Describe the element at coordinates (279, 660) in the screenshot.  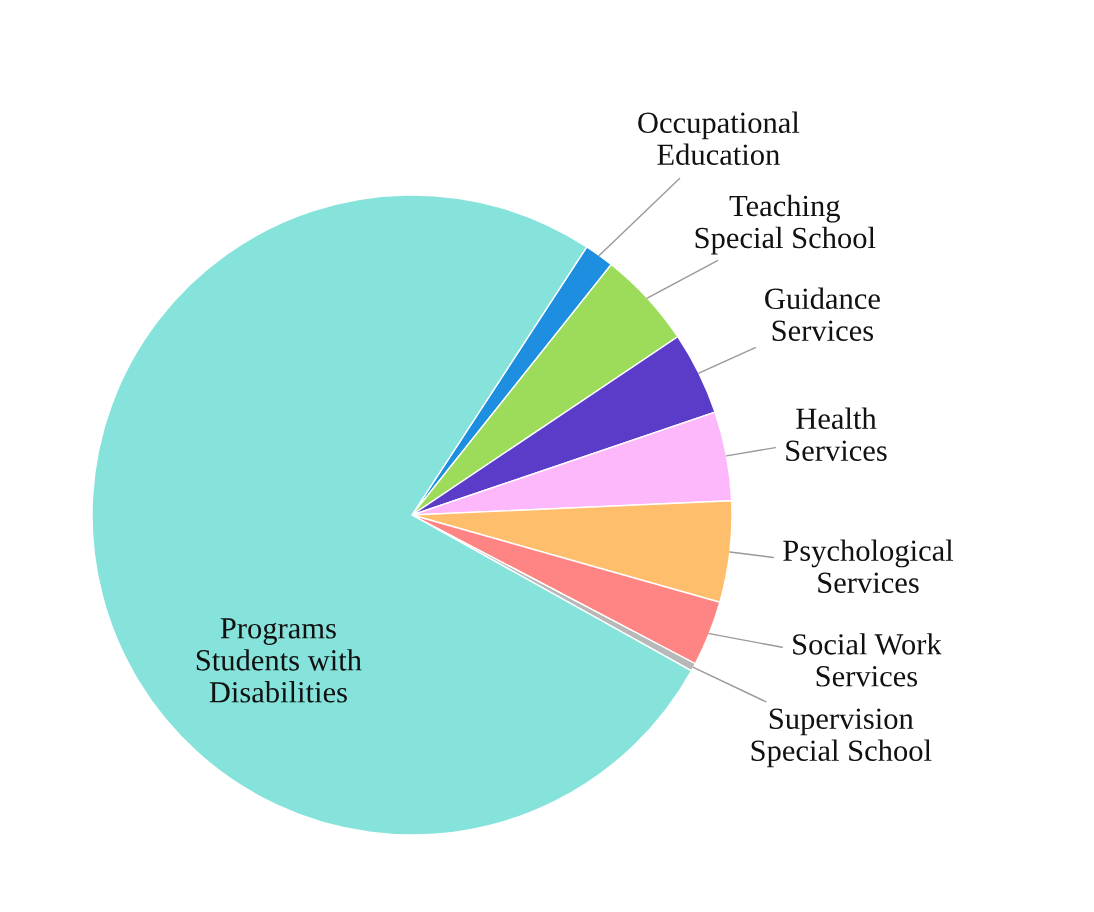
I see `slice-label: Programs Students with Disabilities` at that location.